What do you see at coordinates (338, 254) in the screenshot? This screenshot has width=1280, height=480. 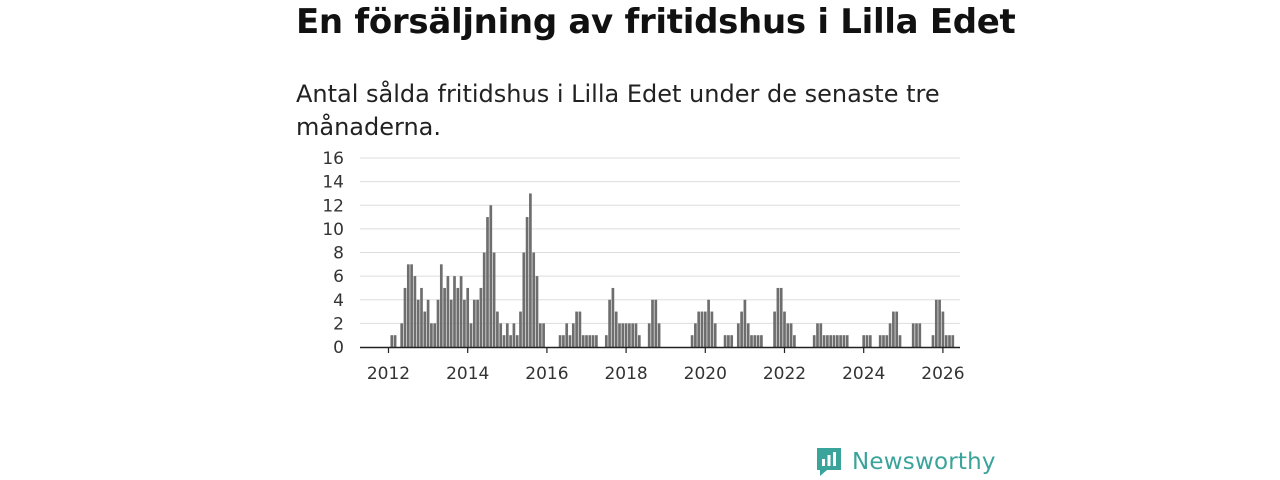 I see `y-tick-label: 8` at bounding box center [338, 254].